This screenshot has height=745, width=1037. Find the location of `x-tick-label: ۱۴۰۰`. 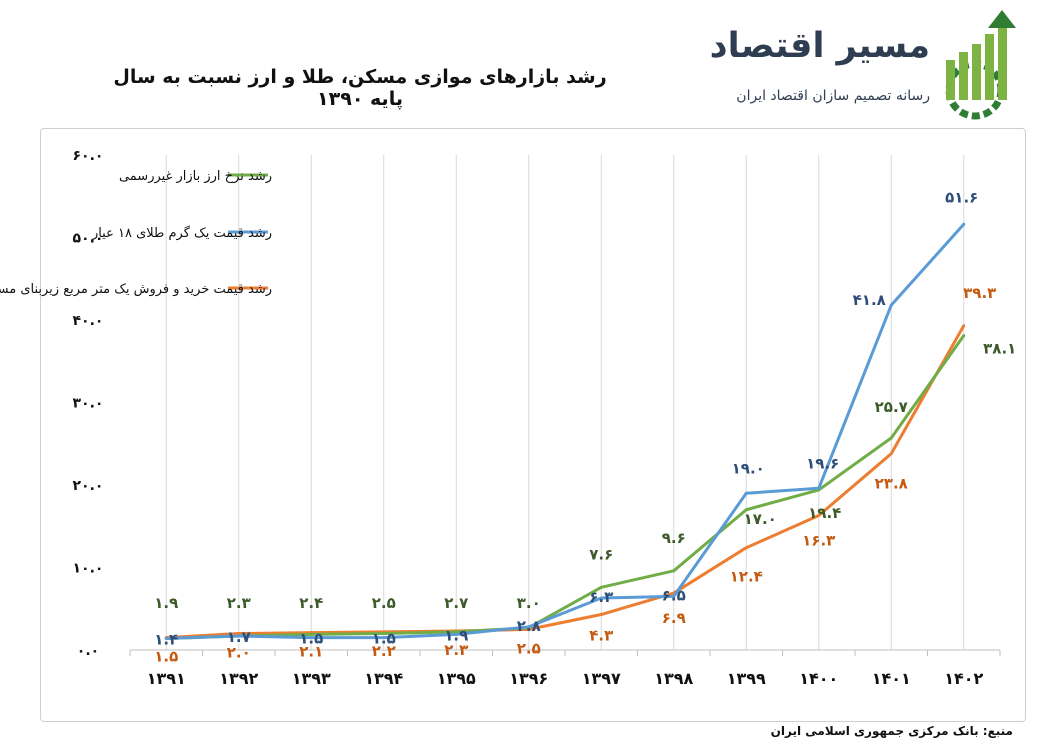

x-tick-label: ۱۴۰۰ is located at coordinates (818, 678).